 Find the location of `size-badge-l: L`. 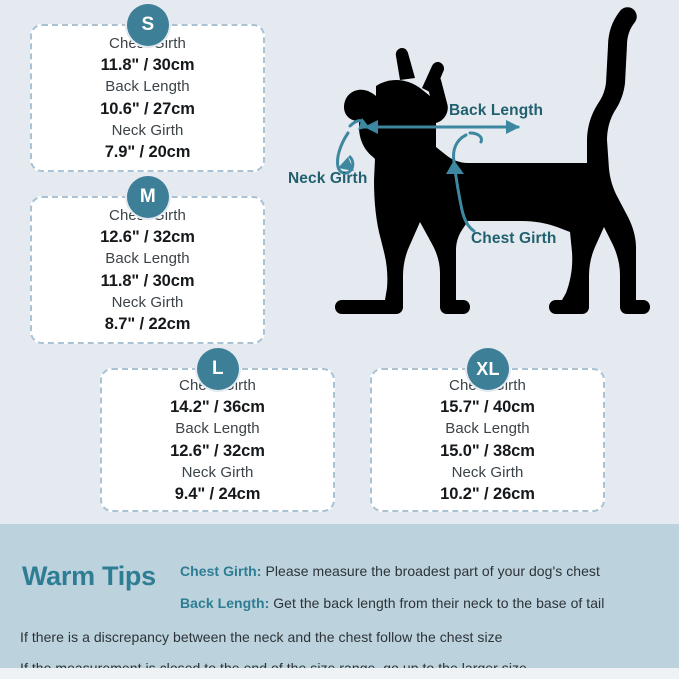

size-badge-l: L is located at coordinates (218, 369).